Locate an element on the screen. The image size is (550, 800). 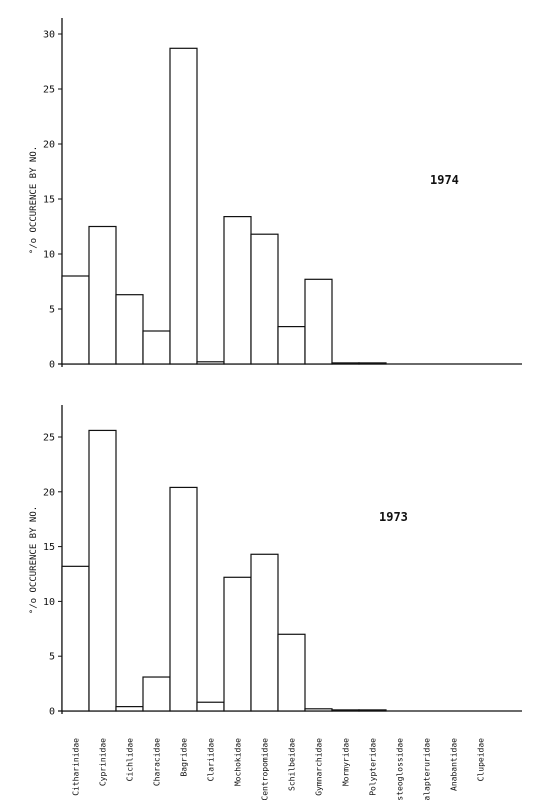
y-tick-label-top: 30 is located at coordinates (49, 35).